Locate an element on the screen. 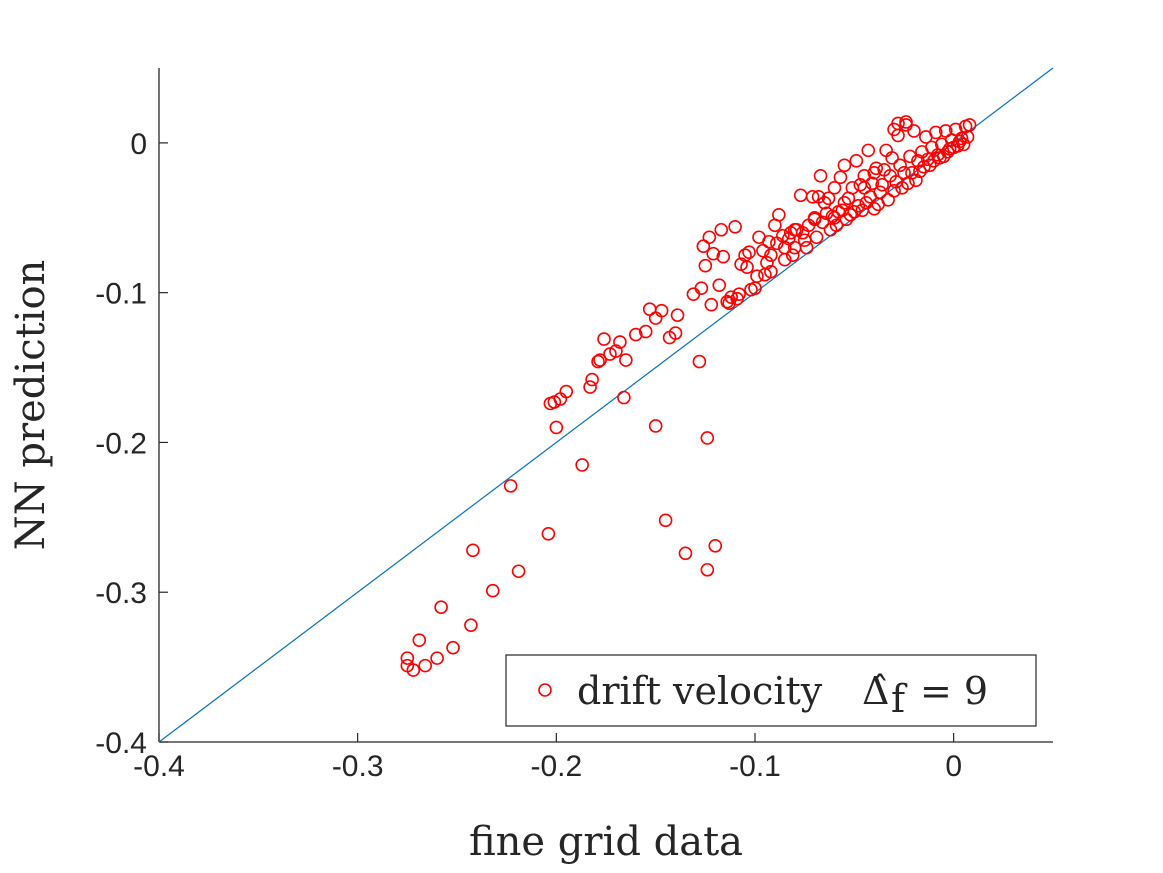  legend-marker is located at coordinates (545, 690).